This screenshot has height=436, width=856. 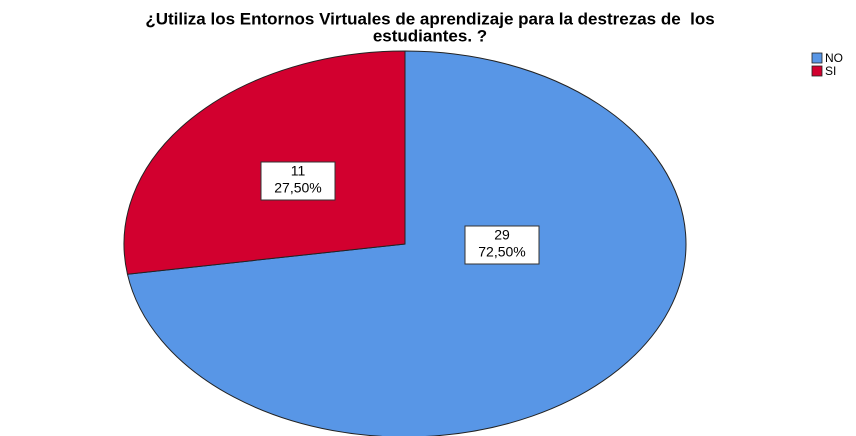 I want to click on data-label: 11, so click(x=298, y=171).